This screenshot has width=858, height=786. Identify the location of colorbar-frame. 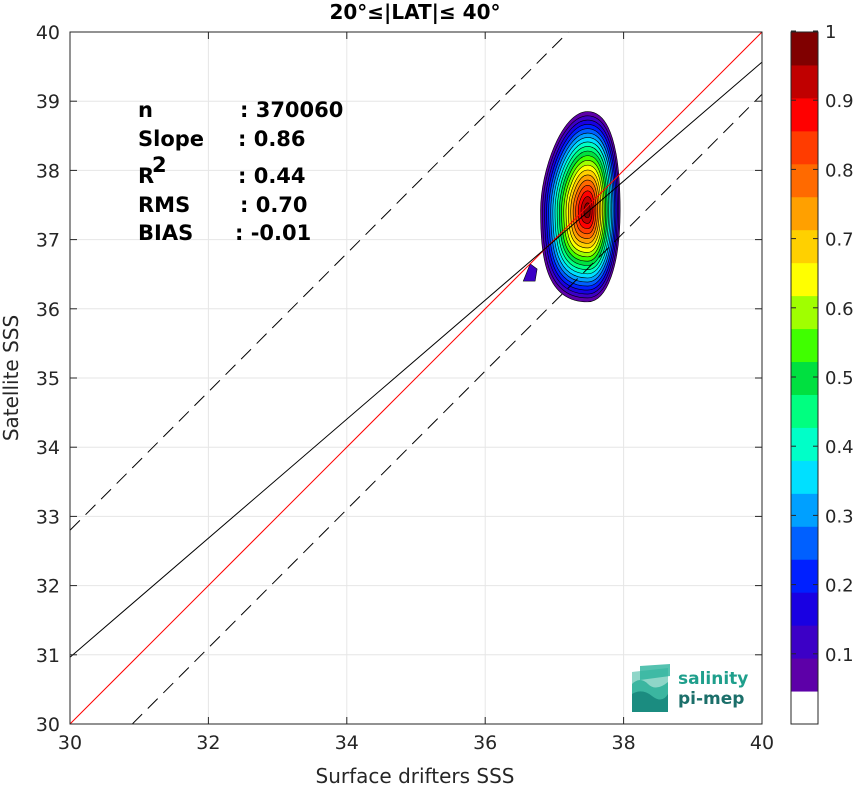
(804, 378).